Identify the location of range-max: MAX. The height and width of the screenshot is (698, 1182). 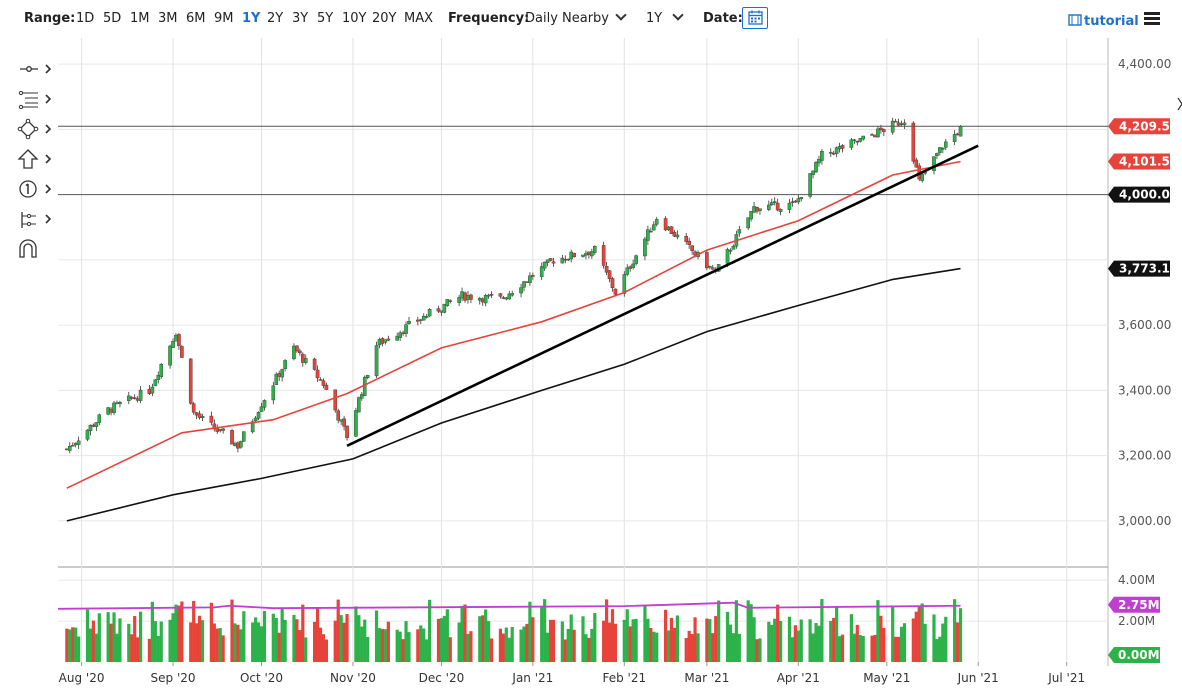
(419, 18).